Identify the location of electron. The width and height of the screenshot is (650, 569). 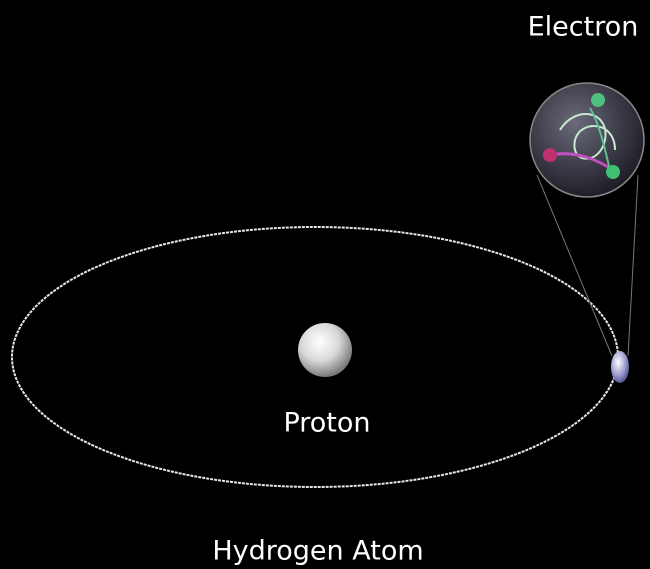
(620, 367).